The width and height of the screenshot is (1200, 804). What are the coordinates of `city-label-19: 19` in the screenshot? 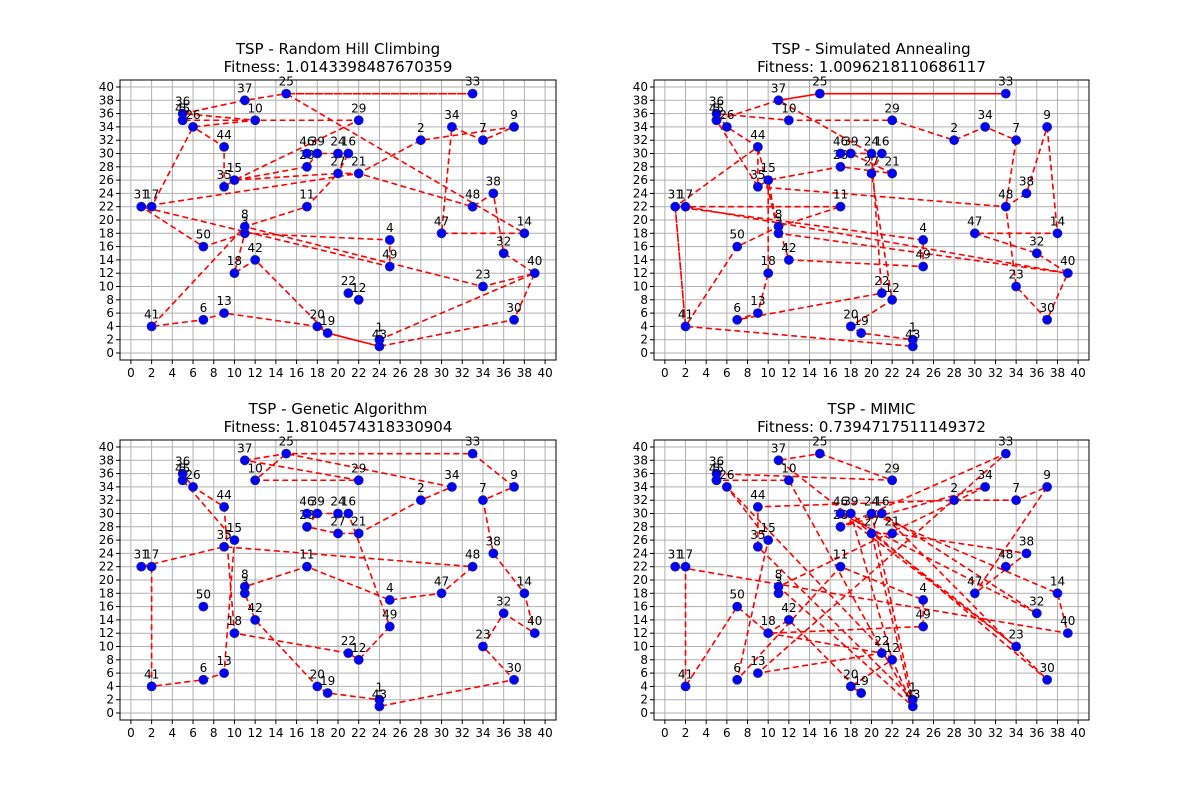 It's located at (861, 681).